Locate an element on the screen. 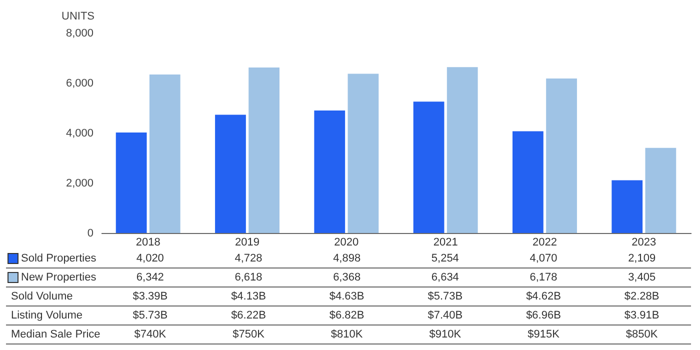  y-tick-label: 8,000 is located at coordinates (80, 34).